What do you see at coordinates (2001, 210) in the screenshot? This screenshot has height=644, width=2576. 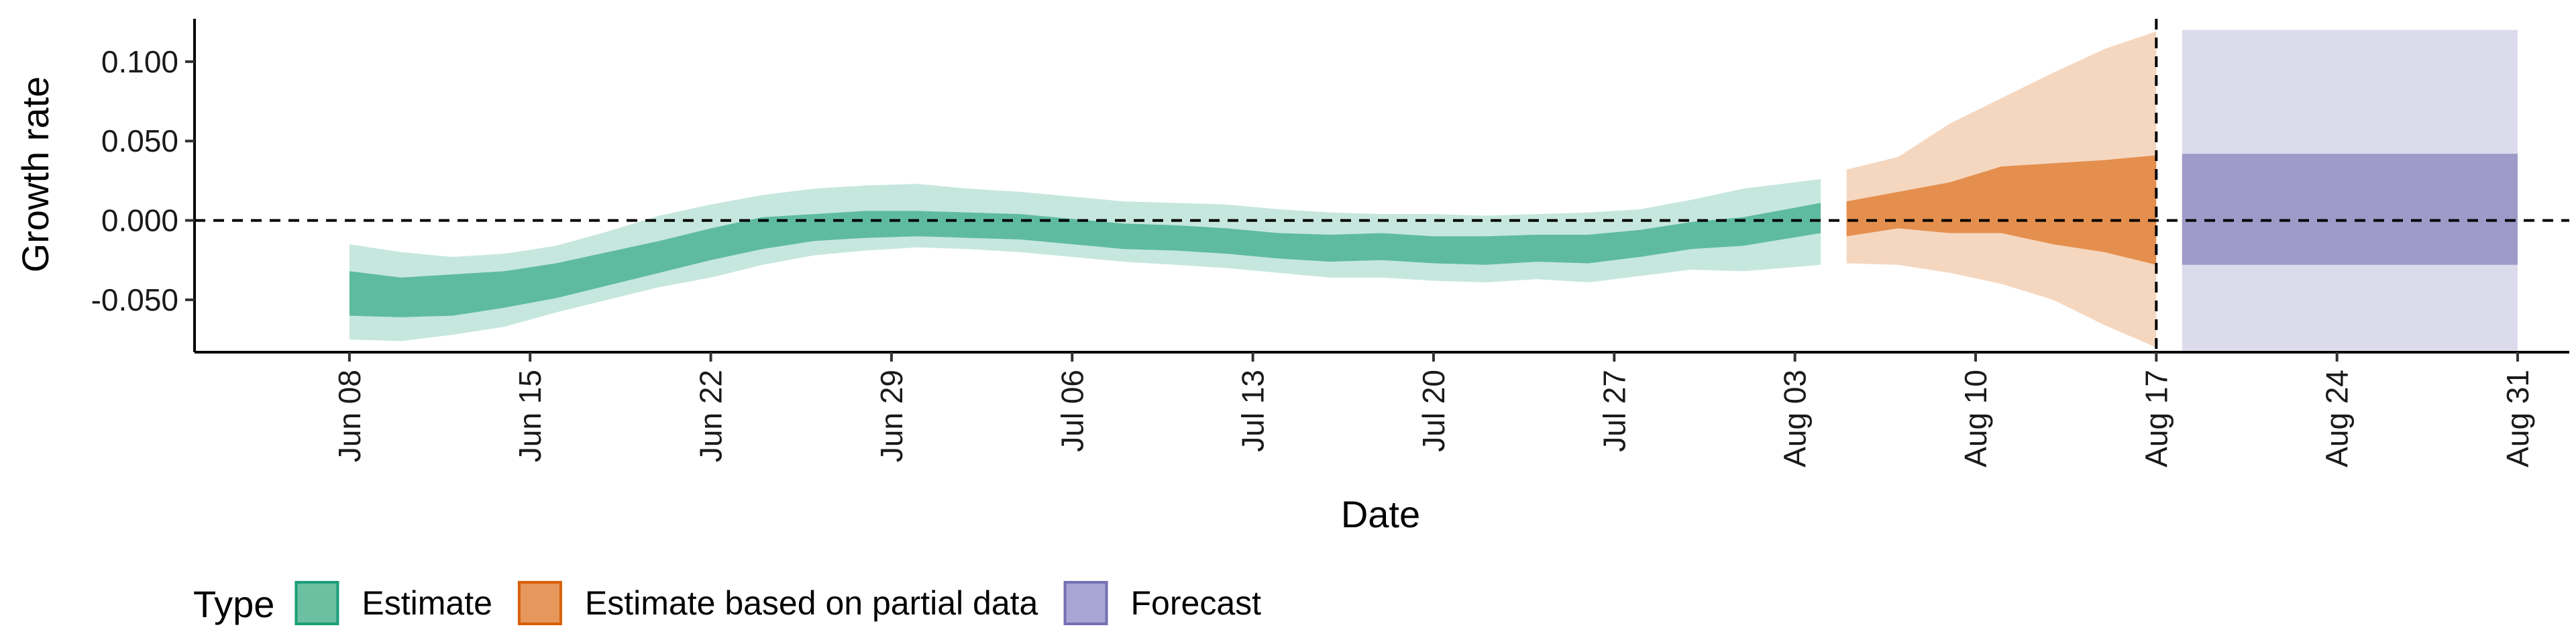 I see `estimate-based-on-partial-data-inner-band` at bounding box center [2001, 210].